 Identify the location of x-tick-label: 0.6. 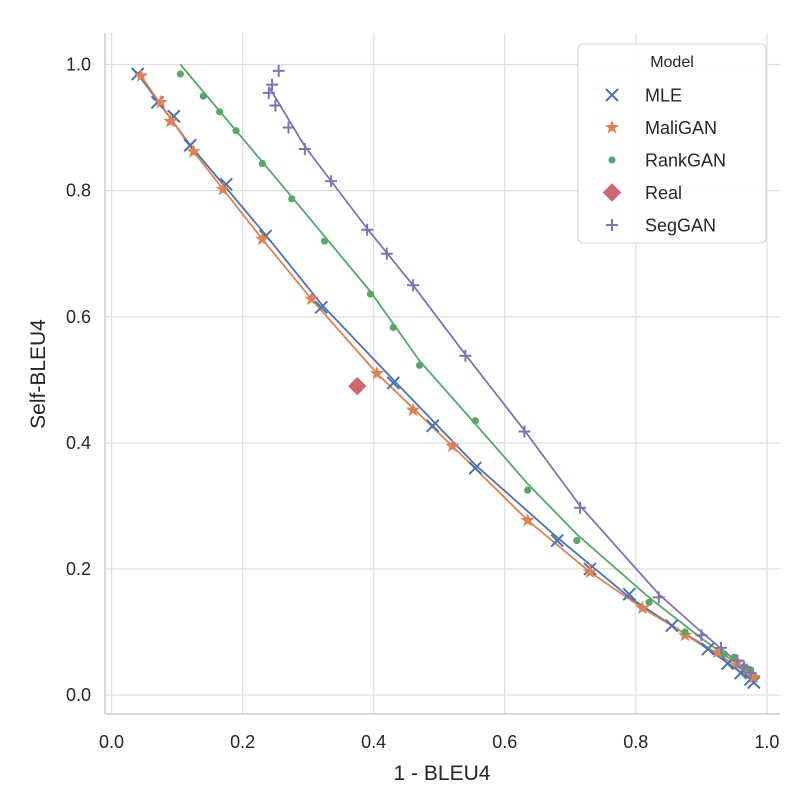
(504, 742).